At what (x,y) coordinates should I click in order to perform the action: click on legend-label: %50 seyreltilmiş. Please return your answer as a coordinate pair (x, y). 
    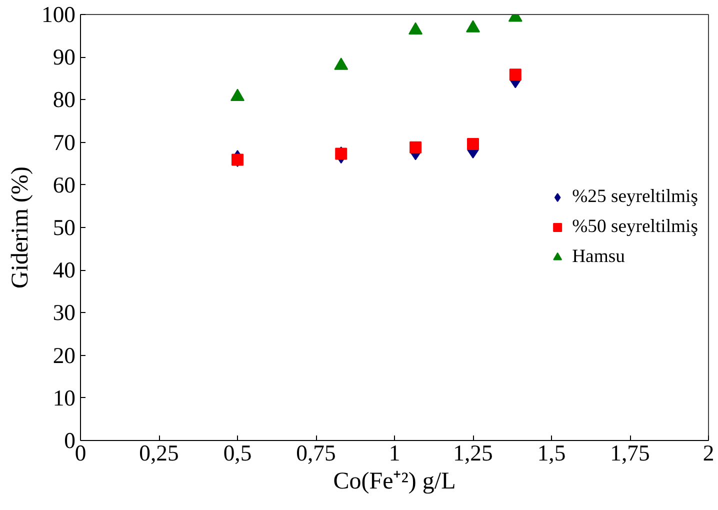
    Looking at the image, I should click on (635, 227).